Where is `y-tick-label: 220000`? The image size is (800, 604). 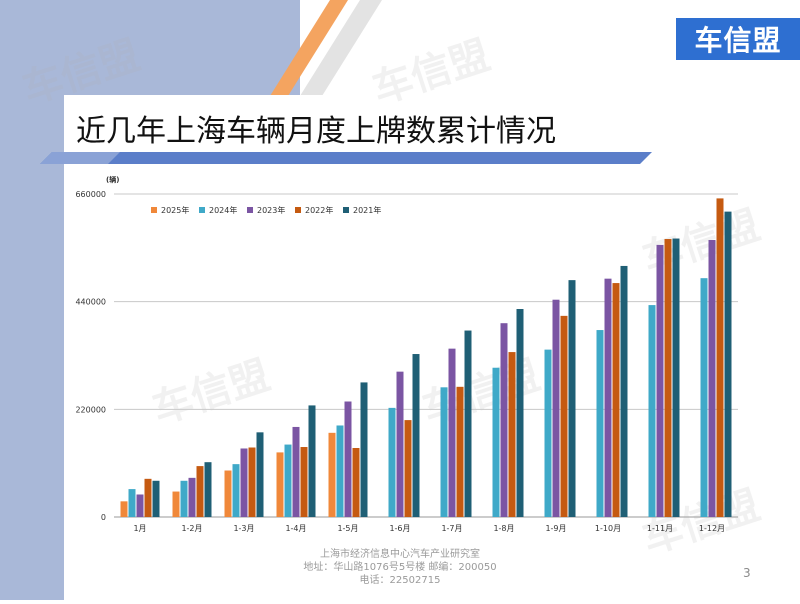
y-tick-label: 220000 is located at coordinates (90, 409).